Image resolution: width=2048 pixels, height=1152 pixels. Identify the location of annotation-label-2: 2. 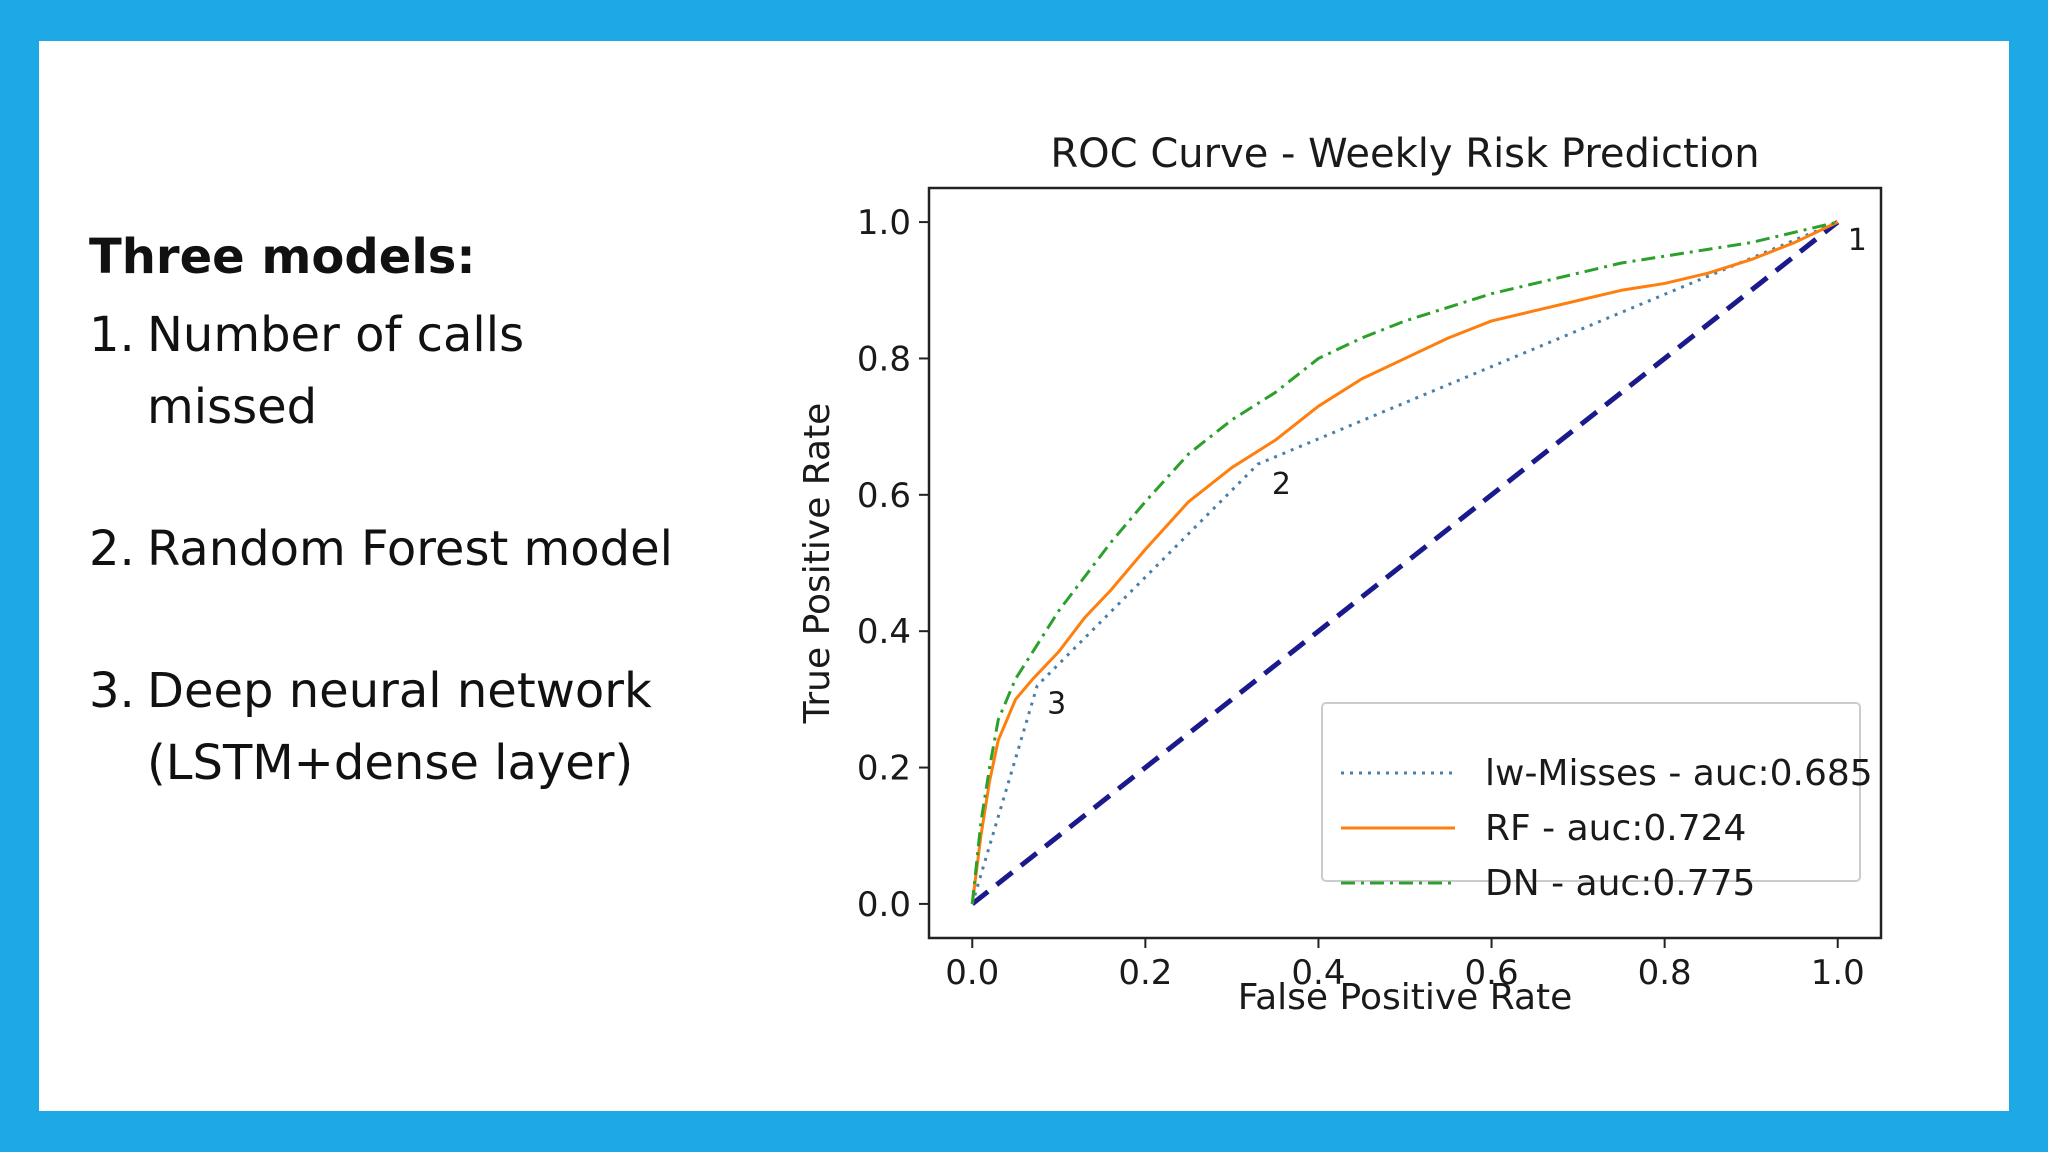
(1281, 484).